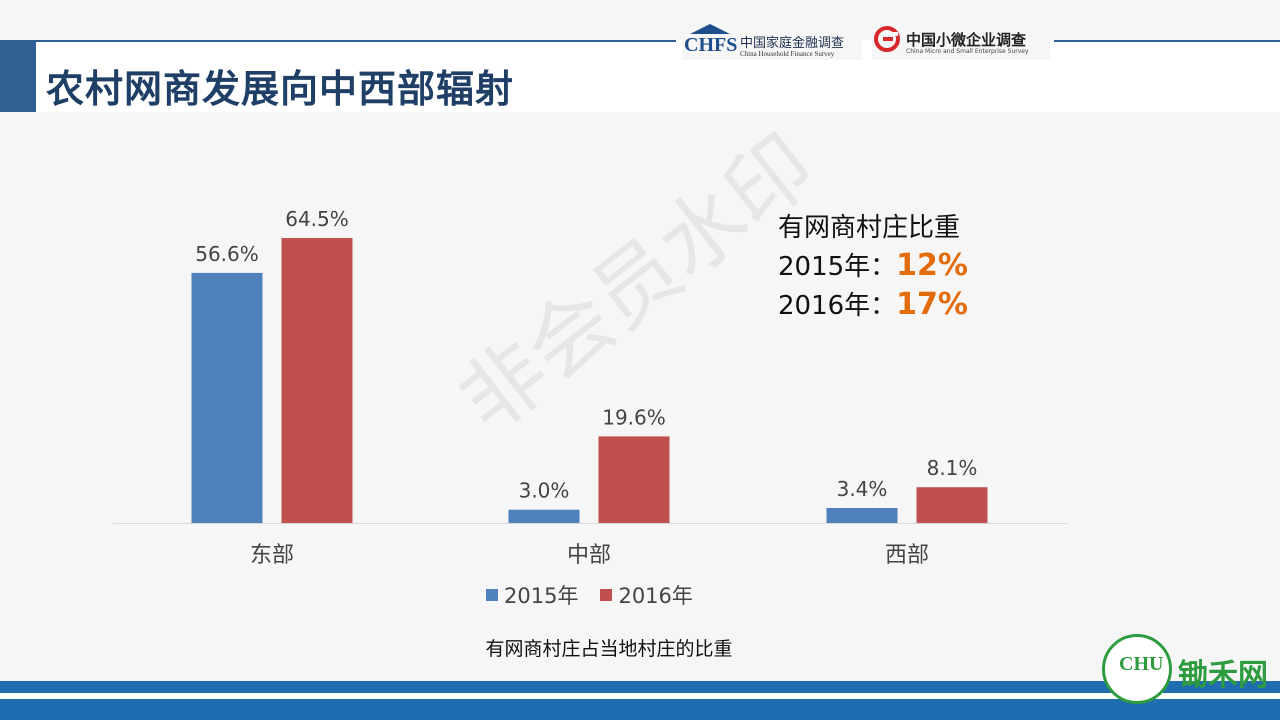 The width and height of the screenshot is (1280, 720). I want to click on annotation-heading: 有网商村庄比重, so click(869, 228).